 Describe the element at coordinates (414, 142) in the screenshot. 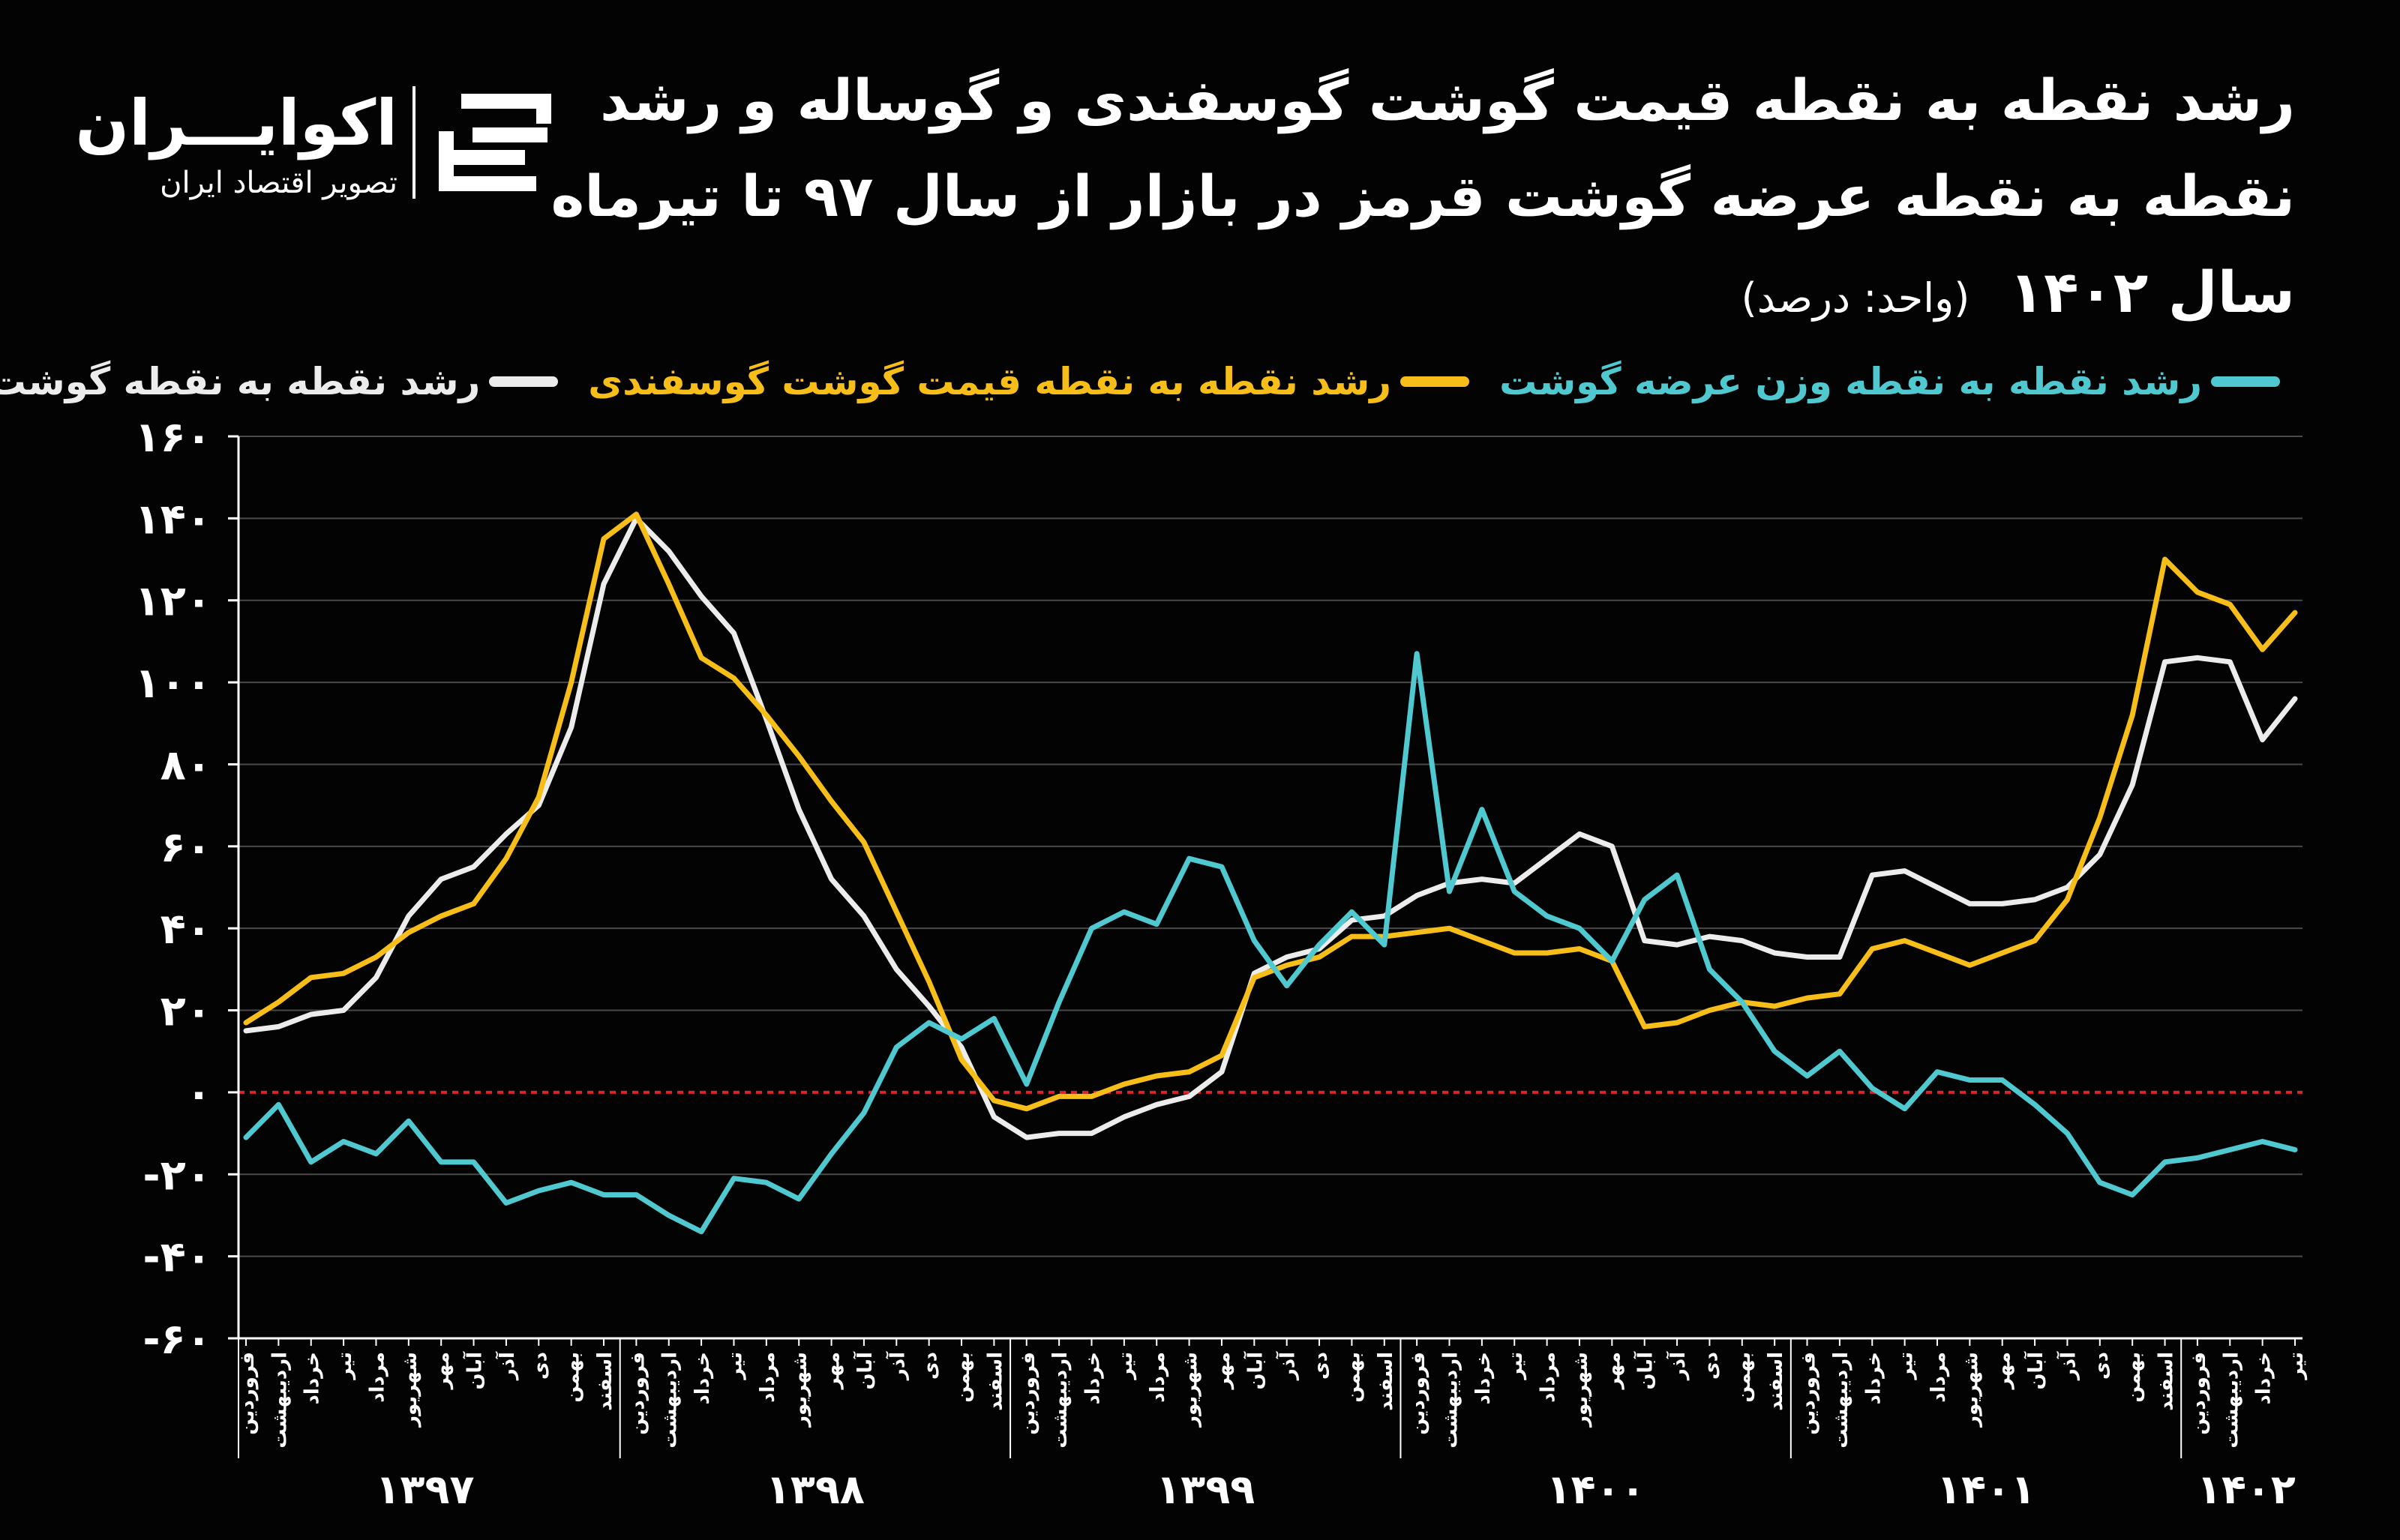

I see `logo-divider` at that location.